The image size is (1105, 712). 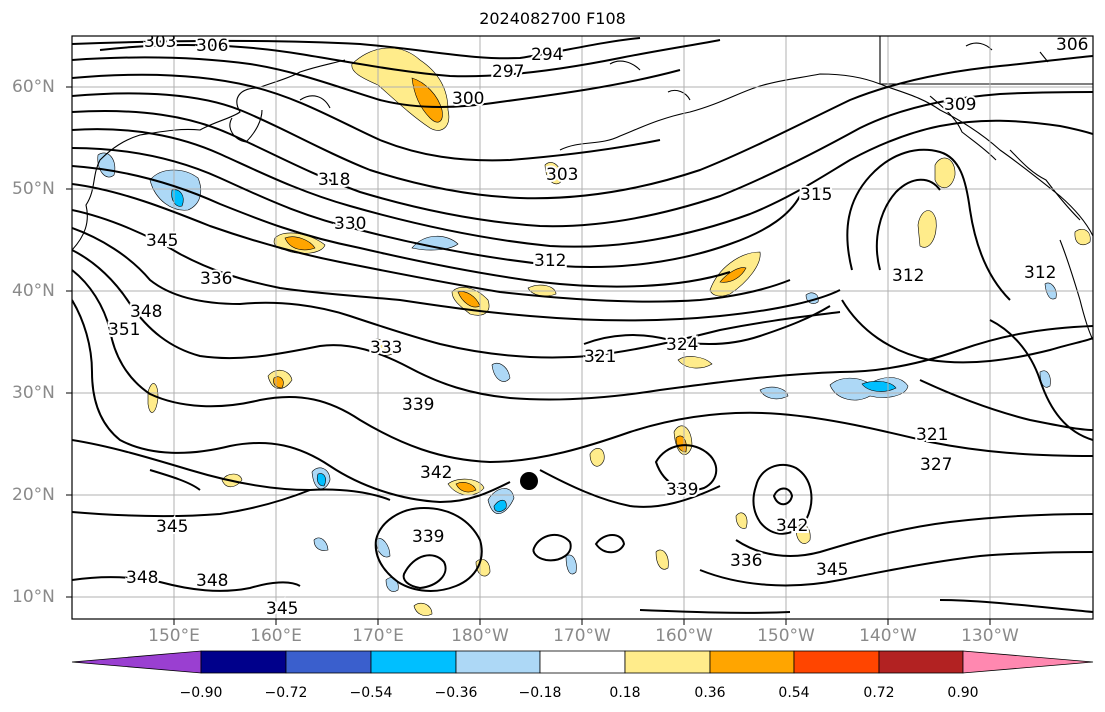 I want to click on colorbar, so click(x=582, y=662).